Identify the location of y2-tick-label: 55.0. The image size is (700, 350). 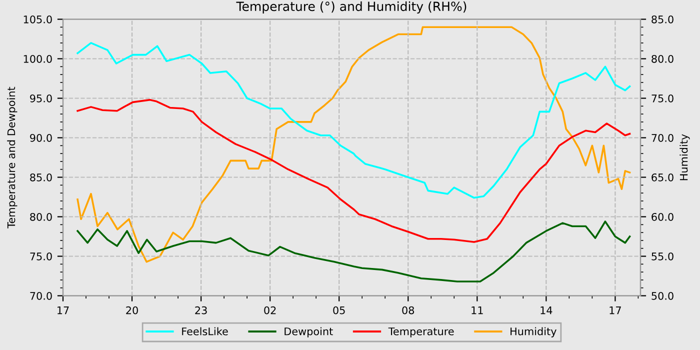
(663, 256).